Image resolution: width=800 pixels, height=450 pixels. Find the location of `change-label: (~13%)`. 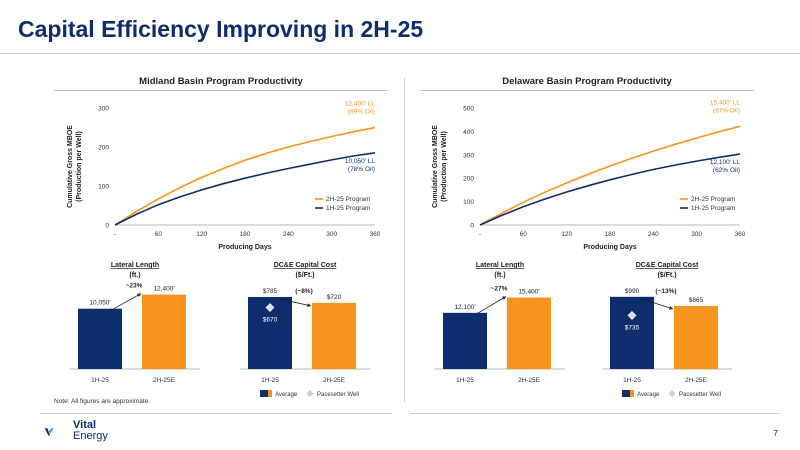

change-label: (~13%) is located at coordinates (665, 291).